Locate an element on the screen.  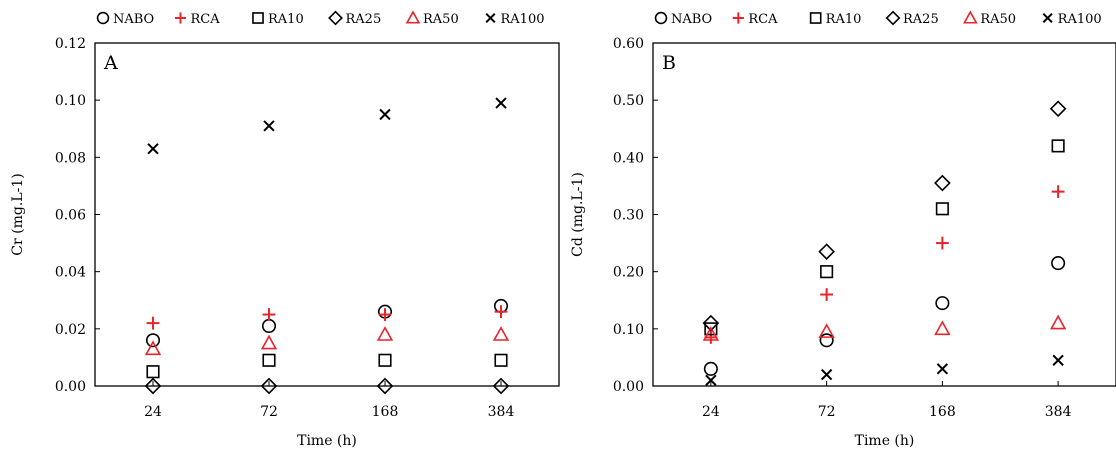
series-ra100 is located at coordinates (884, 370).